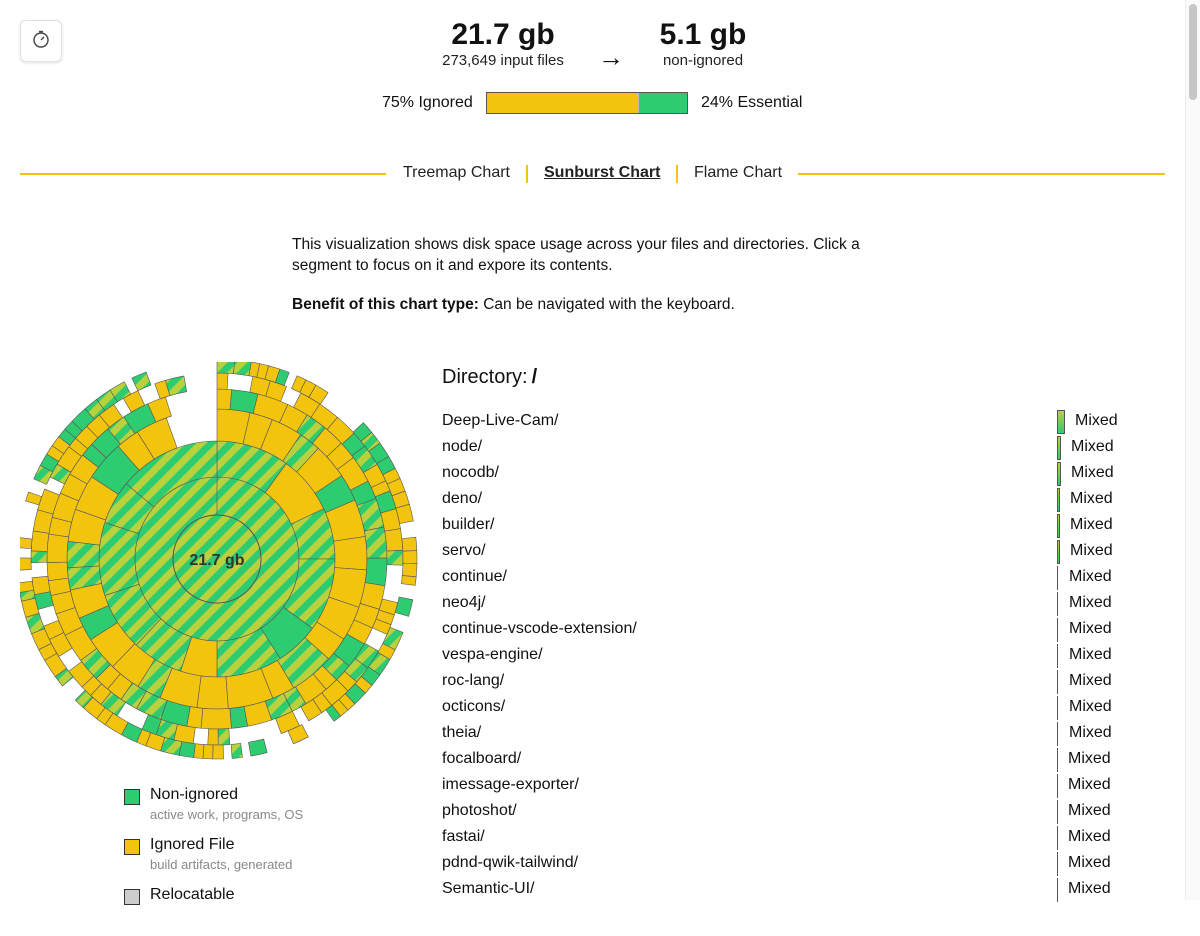 This screenshot has width=1200, height=936. What do you see at coordinates (792, 735) in the screenshot?
I see `directory-row: theia/Mixed` at bounding box center [792, 735].